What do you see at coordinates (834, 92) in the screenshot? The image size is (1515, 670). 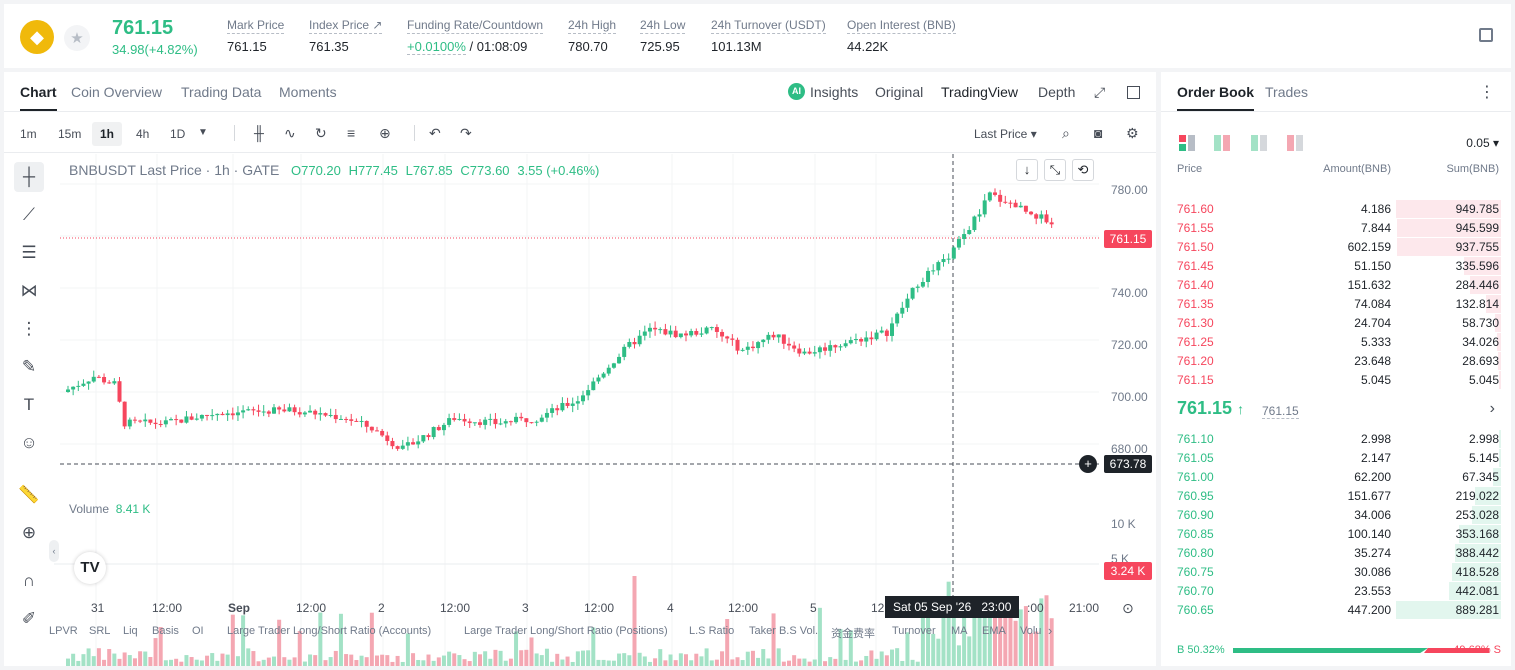 I see `tab-insights: Insights` at bounding box center [834, 92].